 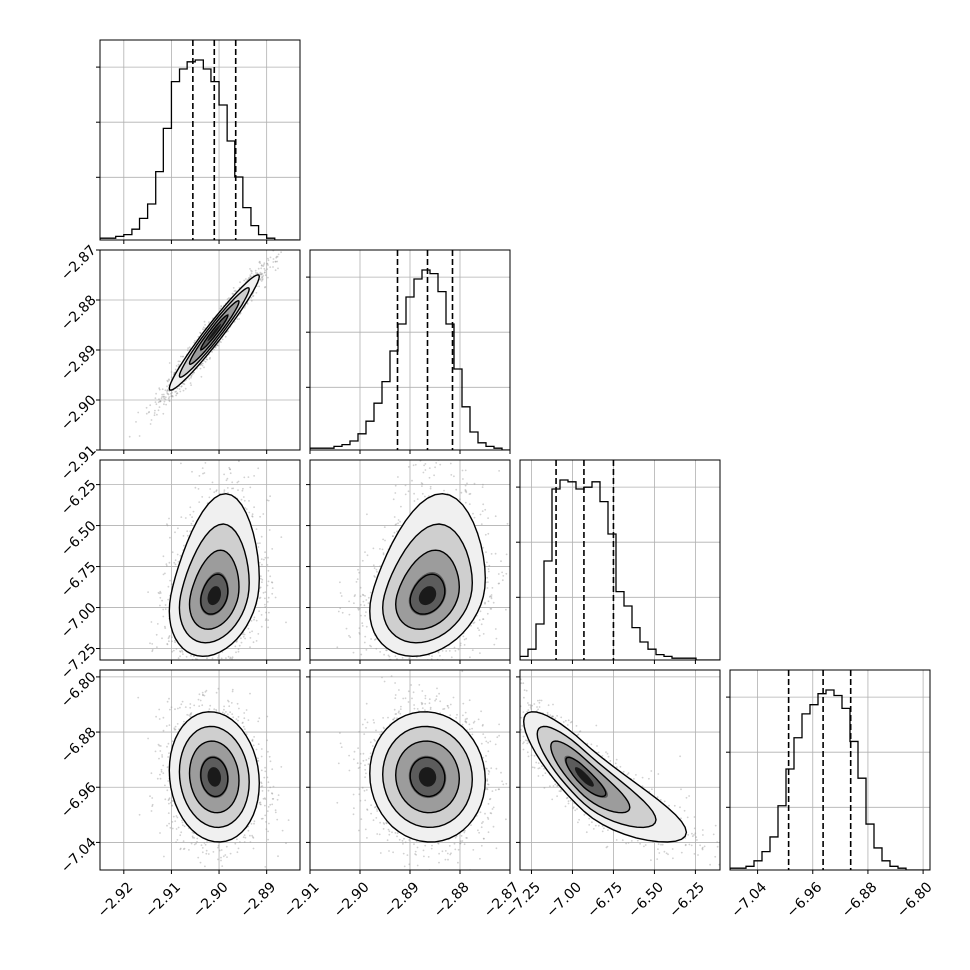 I want to click on x-tick-label: −6.88, so click(x=860, y=900).